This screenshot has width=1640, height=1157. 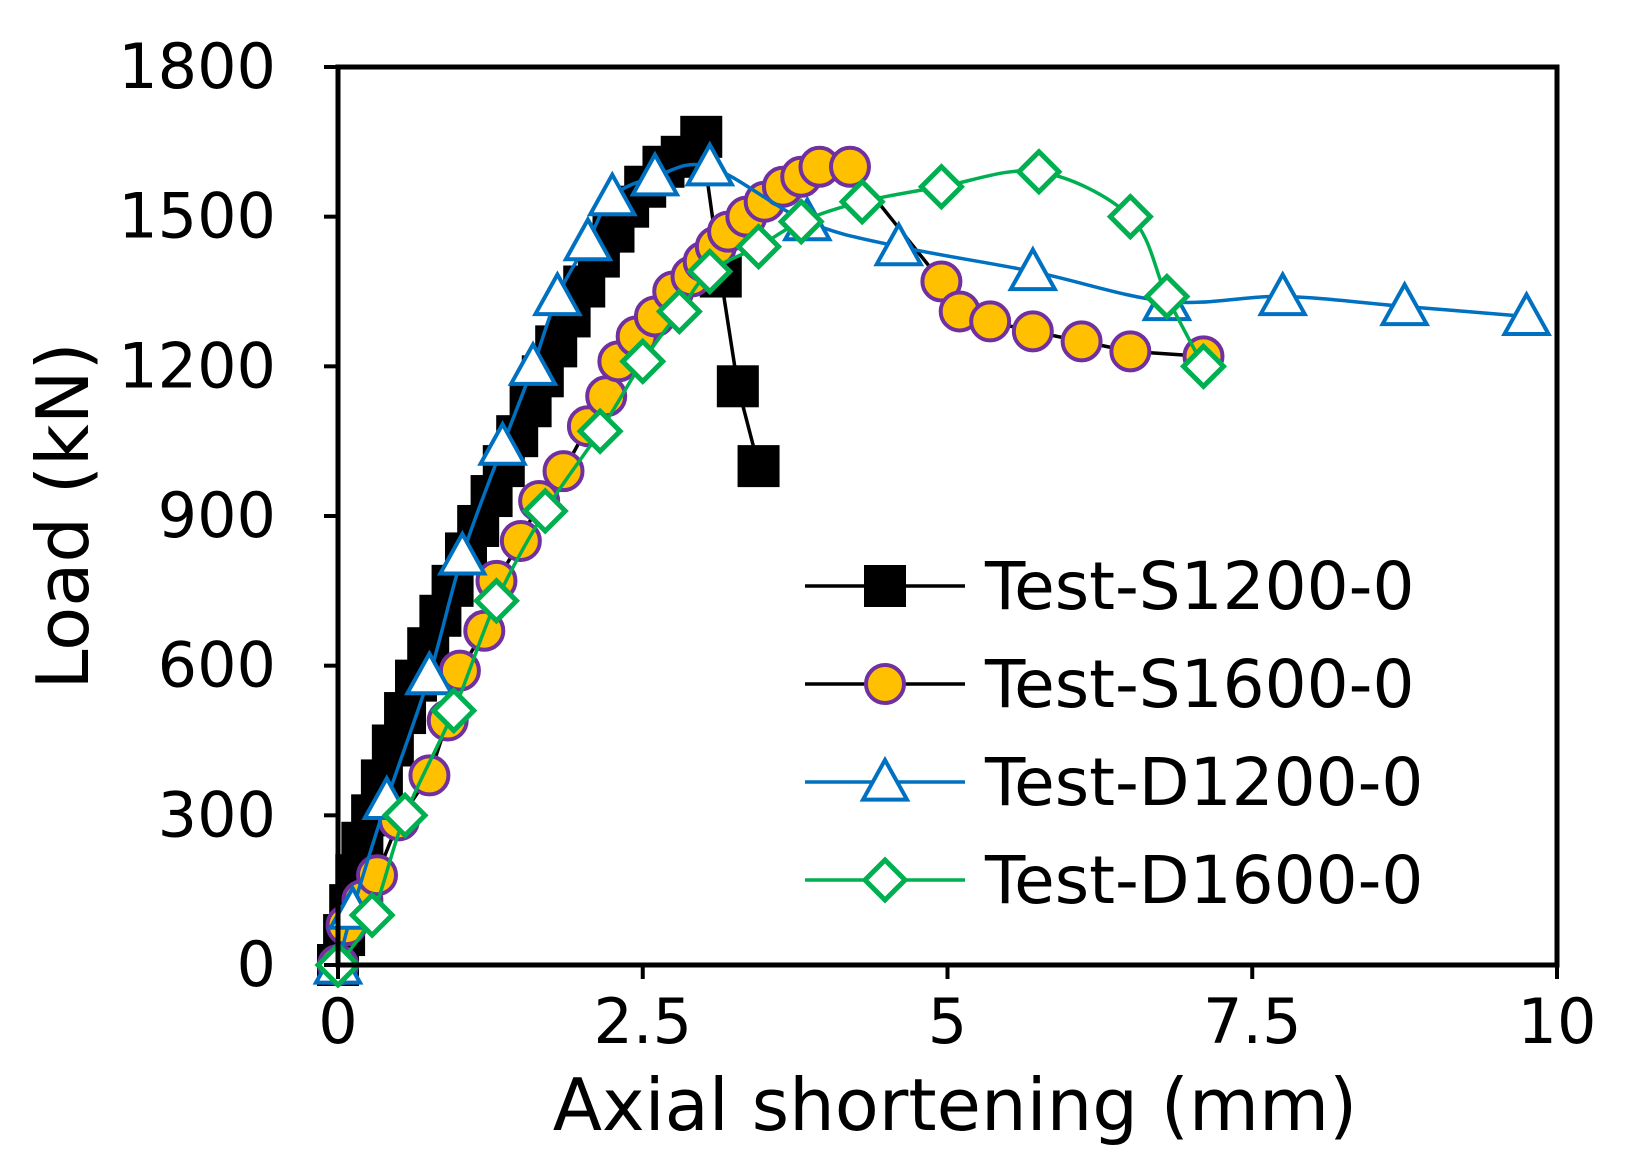 What do you see at coordinates (197, 216) in the screenshot?
I see `y-tick-label: 1500` at bounding box center [197, 216].